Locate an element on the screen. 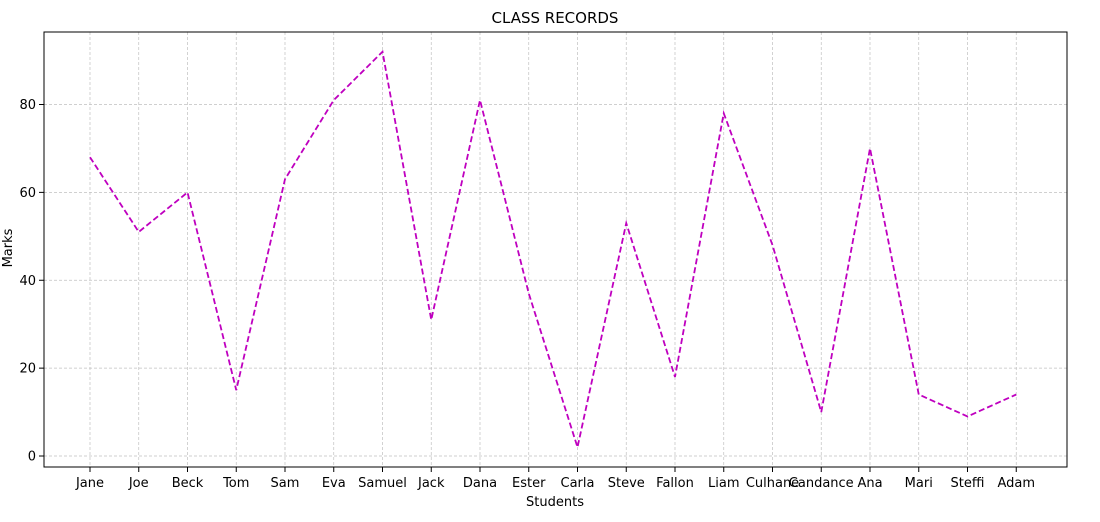 This screenshot has height=522, width=1100. x-tick-label: Adam is located at coordinates (1016, 483).